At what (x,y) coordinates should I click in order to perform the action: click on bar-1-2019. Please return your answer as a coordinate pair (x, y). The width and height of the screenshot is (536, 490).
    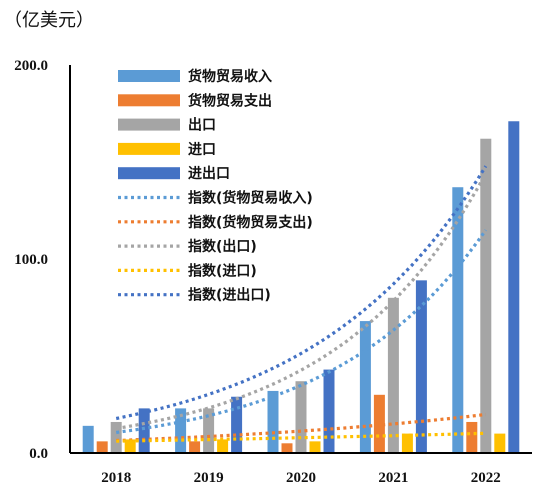
    Looking at the image, I should click on (181, 430).